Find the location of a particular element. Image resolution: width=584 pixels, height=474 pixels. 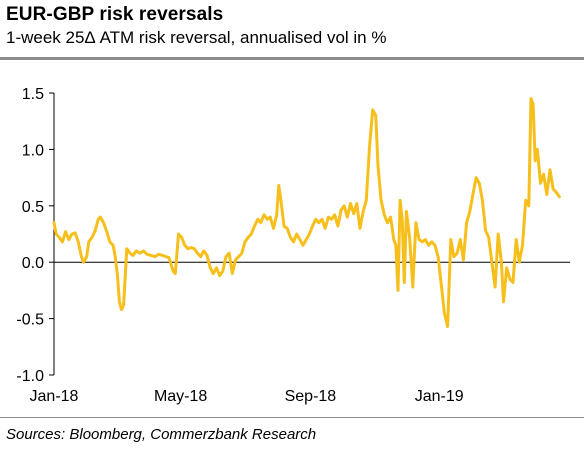

chart-title: EUR-GBP risk reversals is located at coordinates (115, 14).